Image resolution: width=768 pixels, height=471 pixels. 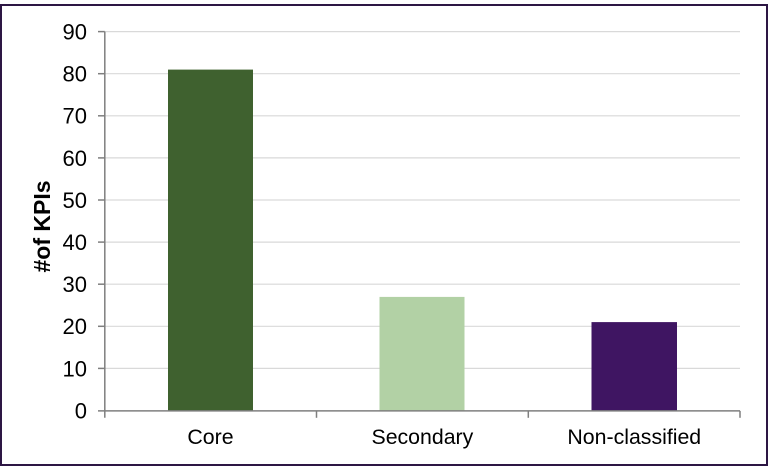 I want to click on svg-text: 80, so click(x=75, y=74).